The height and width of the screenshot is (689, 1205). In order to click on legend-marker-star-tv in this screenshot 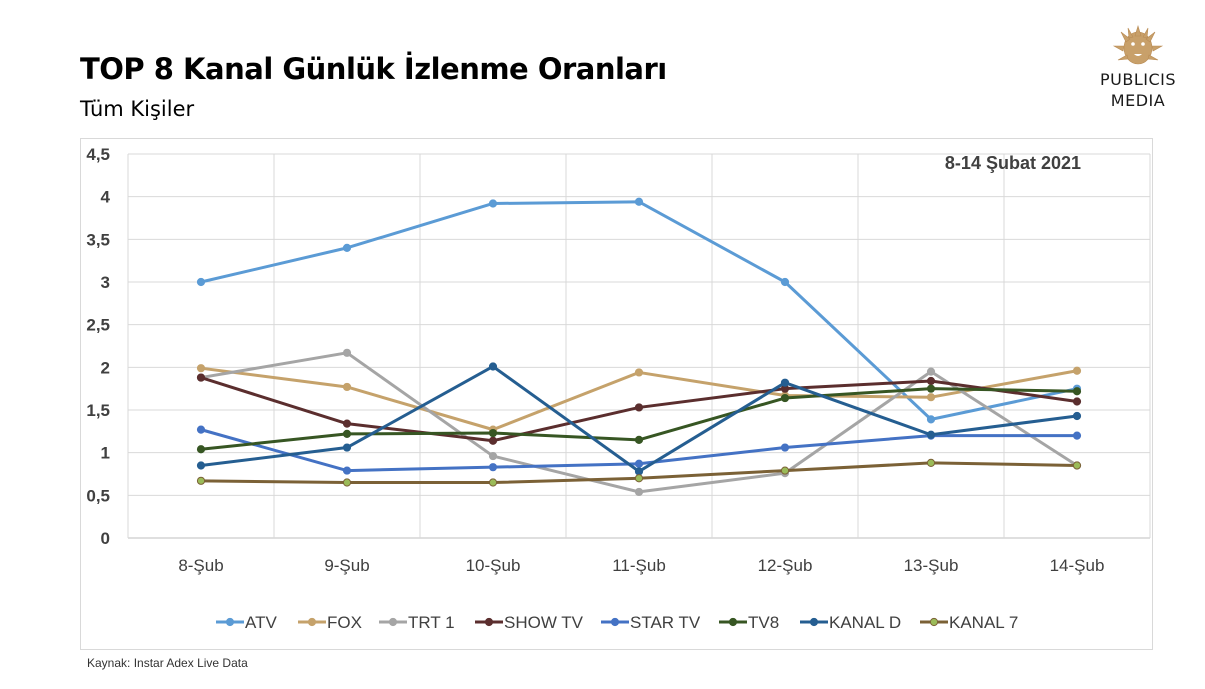, I will do `click(615, 622)`.